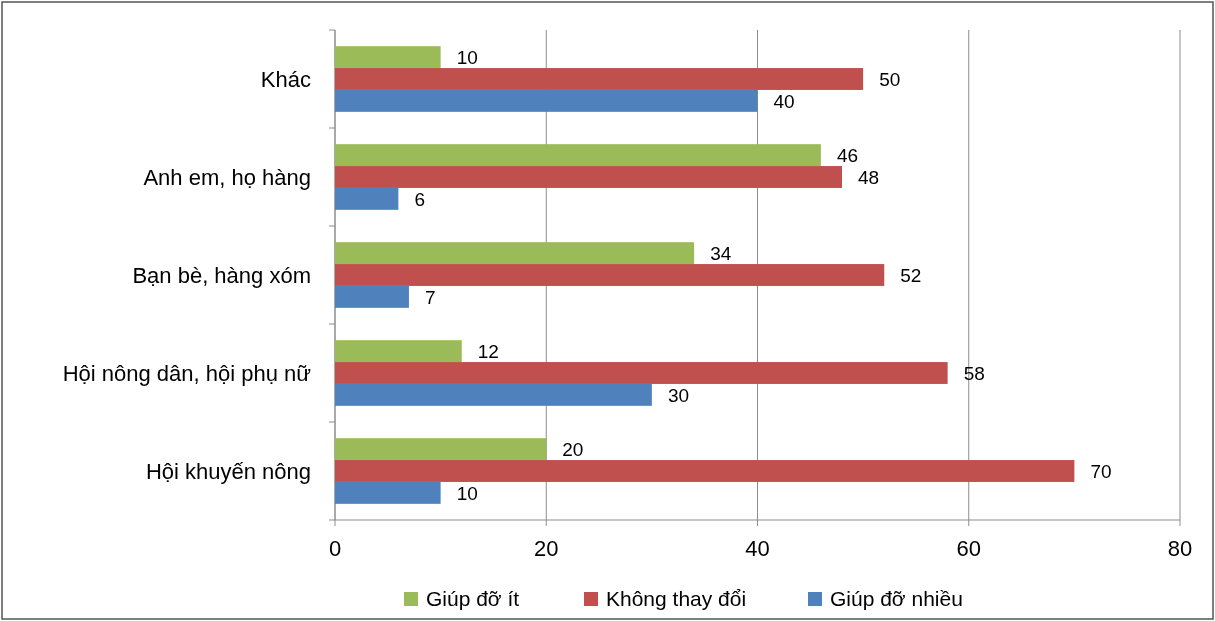 The height and width of the screenshot is (621, 1215). What do you see at coordinates (676, 599) in the screenshot?
I see `legend-label: Không thay đổi` at bounding box center [676, 599].